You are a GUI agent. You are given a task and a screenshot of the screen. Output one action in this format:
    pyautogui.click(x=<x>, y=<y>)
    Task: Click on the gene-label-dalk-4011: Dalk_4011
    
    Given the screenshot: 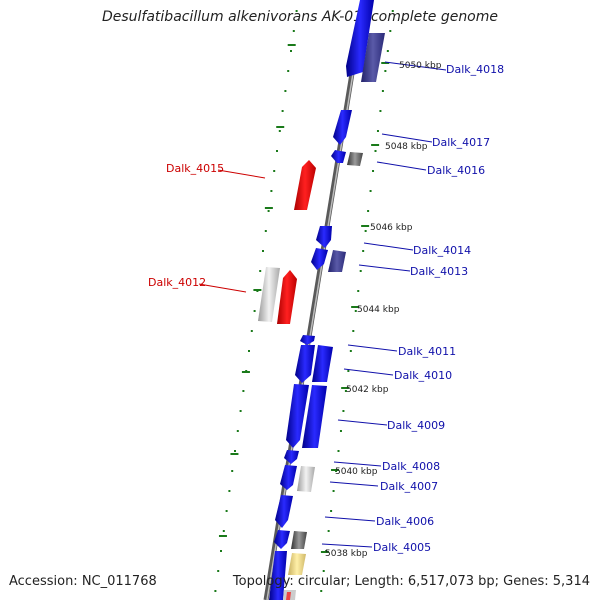 What is the action you would take?
    pyautogui.click(x=427, y=351)
    